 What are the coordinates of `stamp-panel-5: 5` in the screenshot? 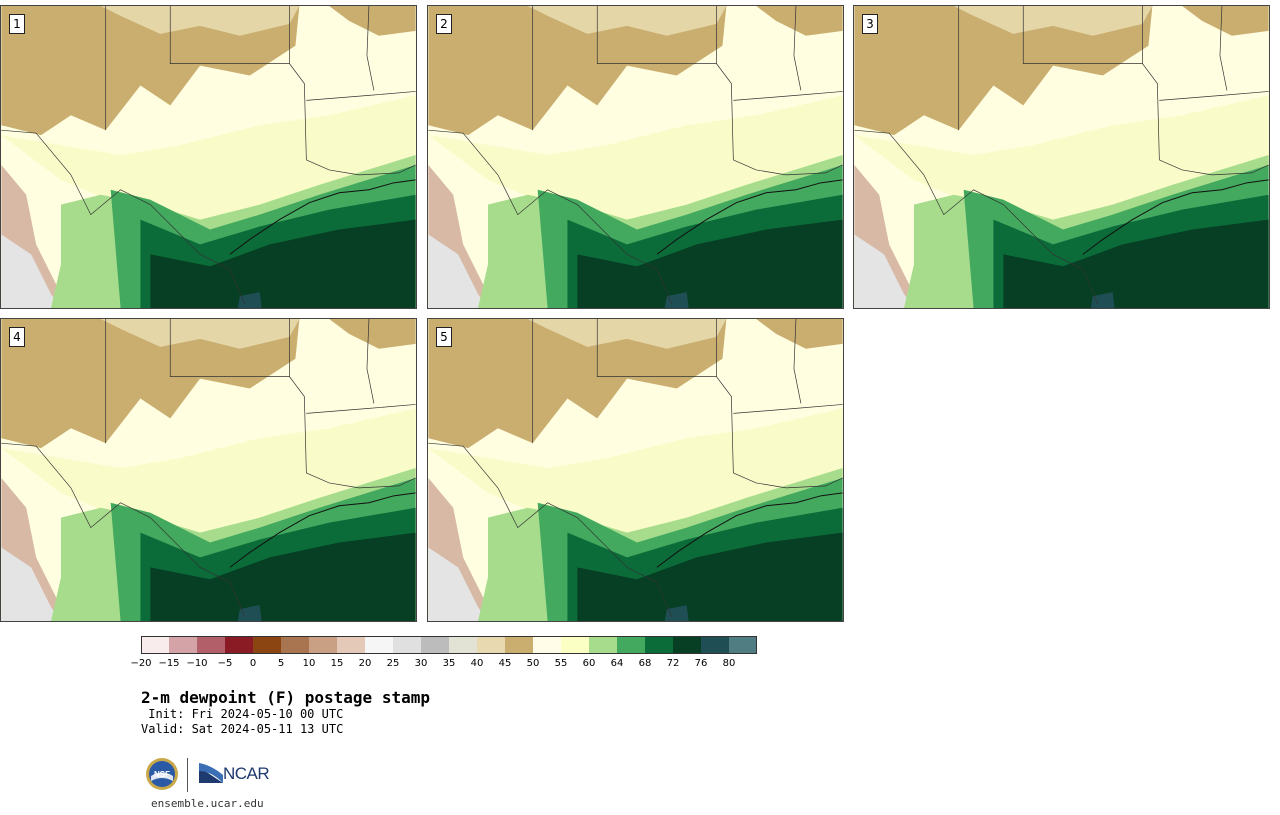 It's located at (635, 470).